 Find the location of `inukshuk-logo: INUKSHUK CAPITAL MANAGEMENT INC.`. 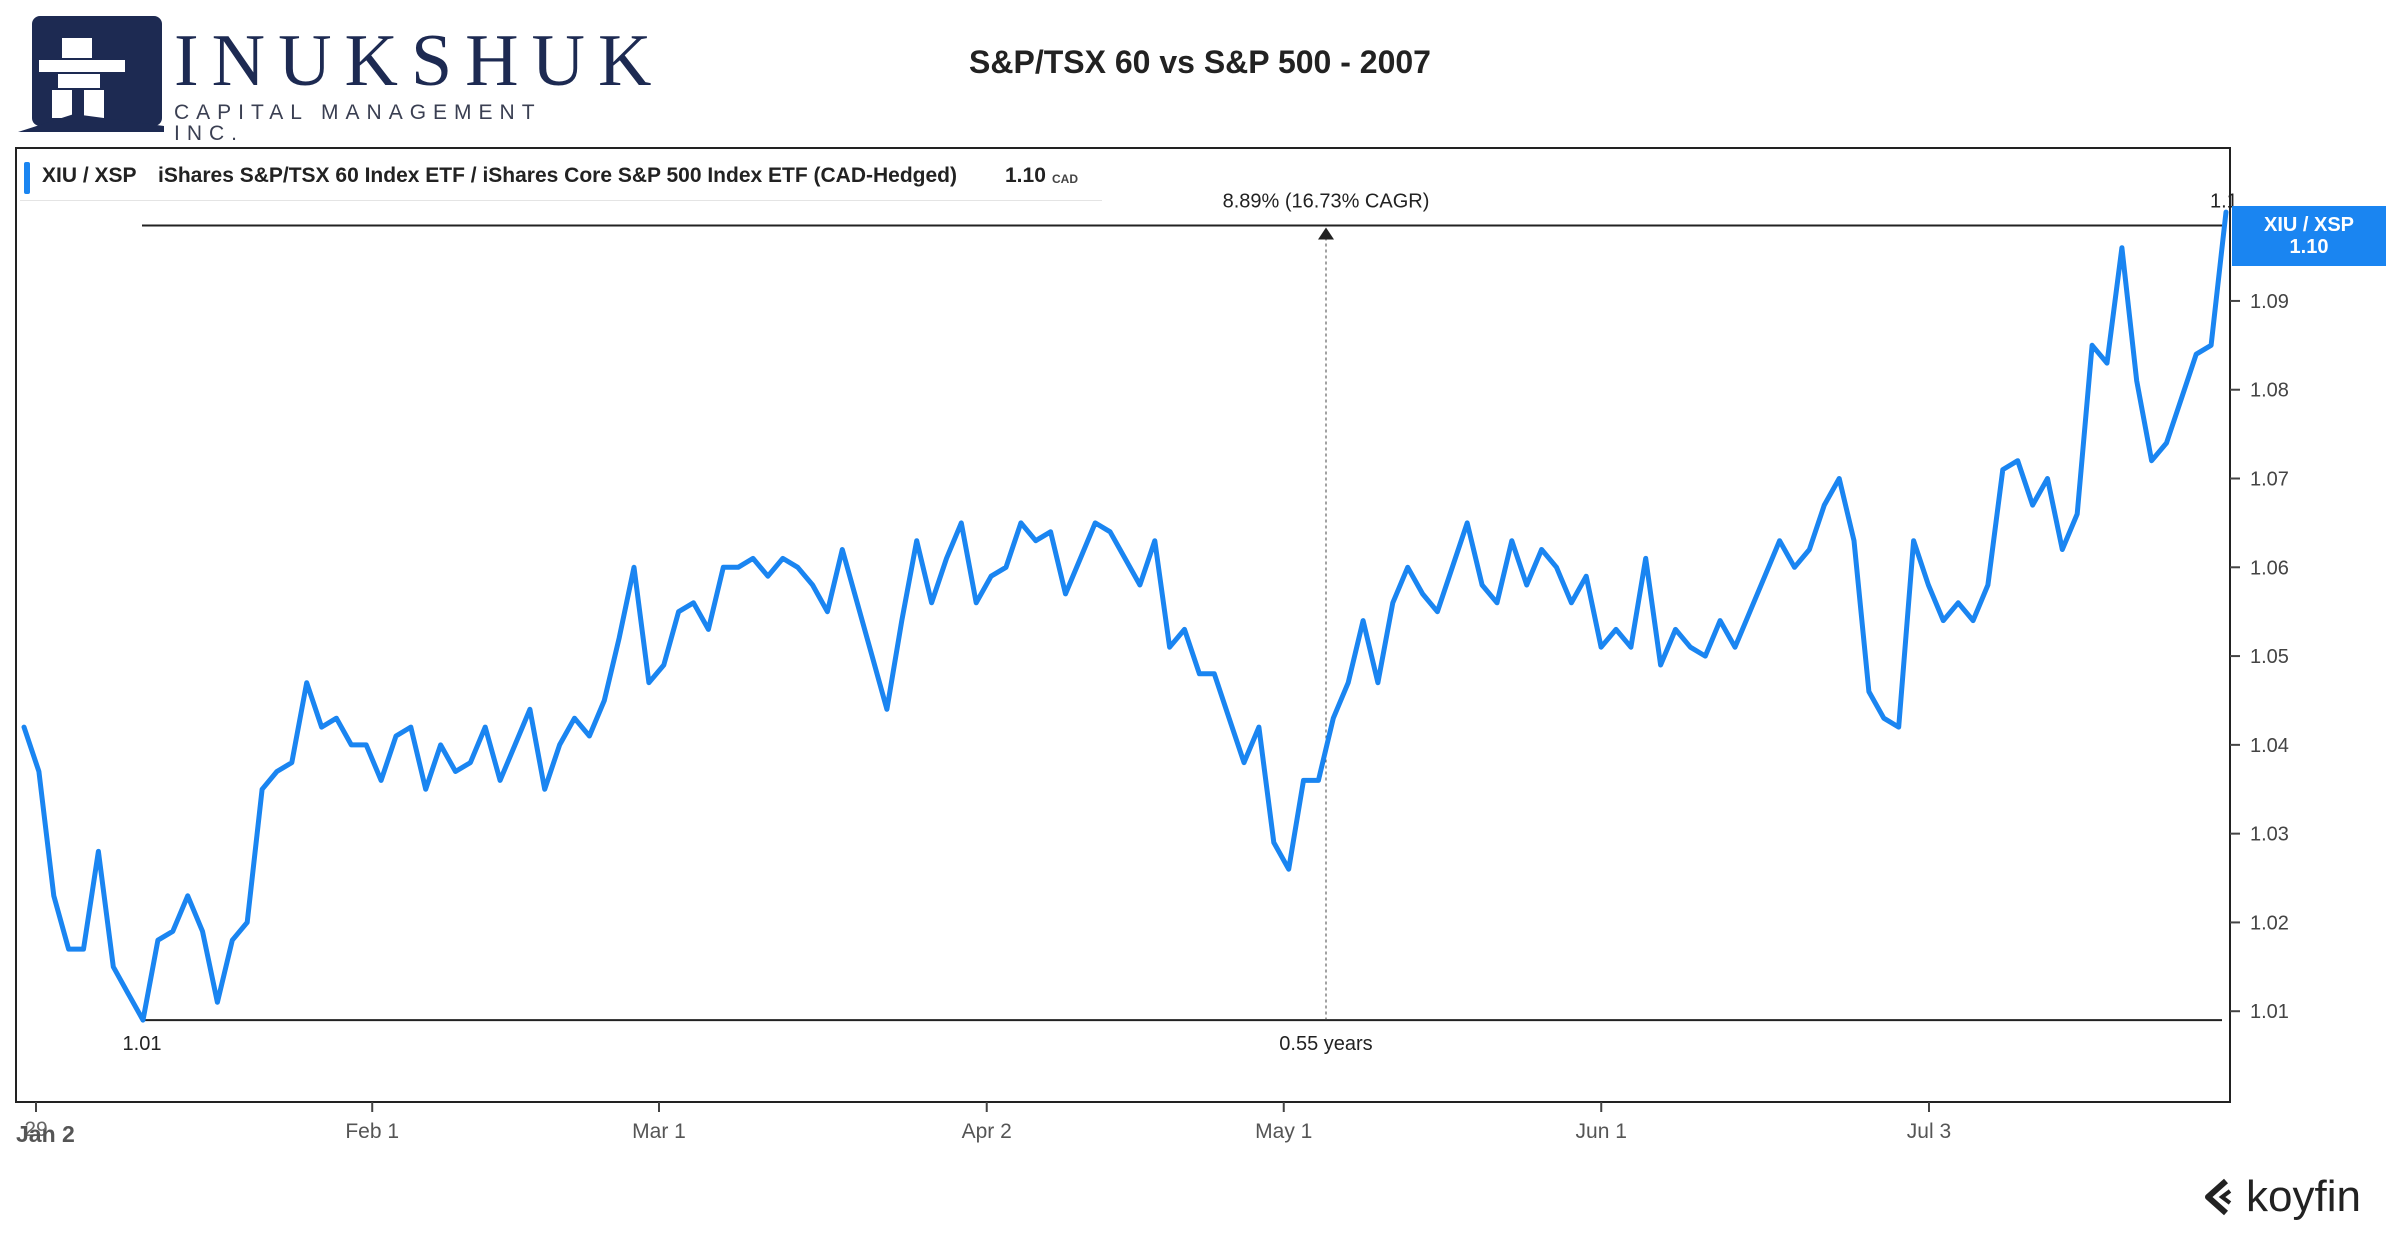

inukshuk-logo: INUKSHUK CAPITAL MANAGEMENT INC. is located at coordinates (332, 79).